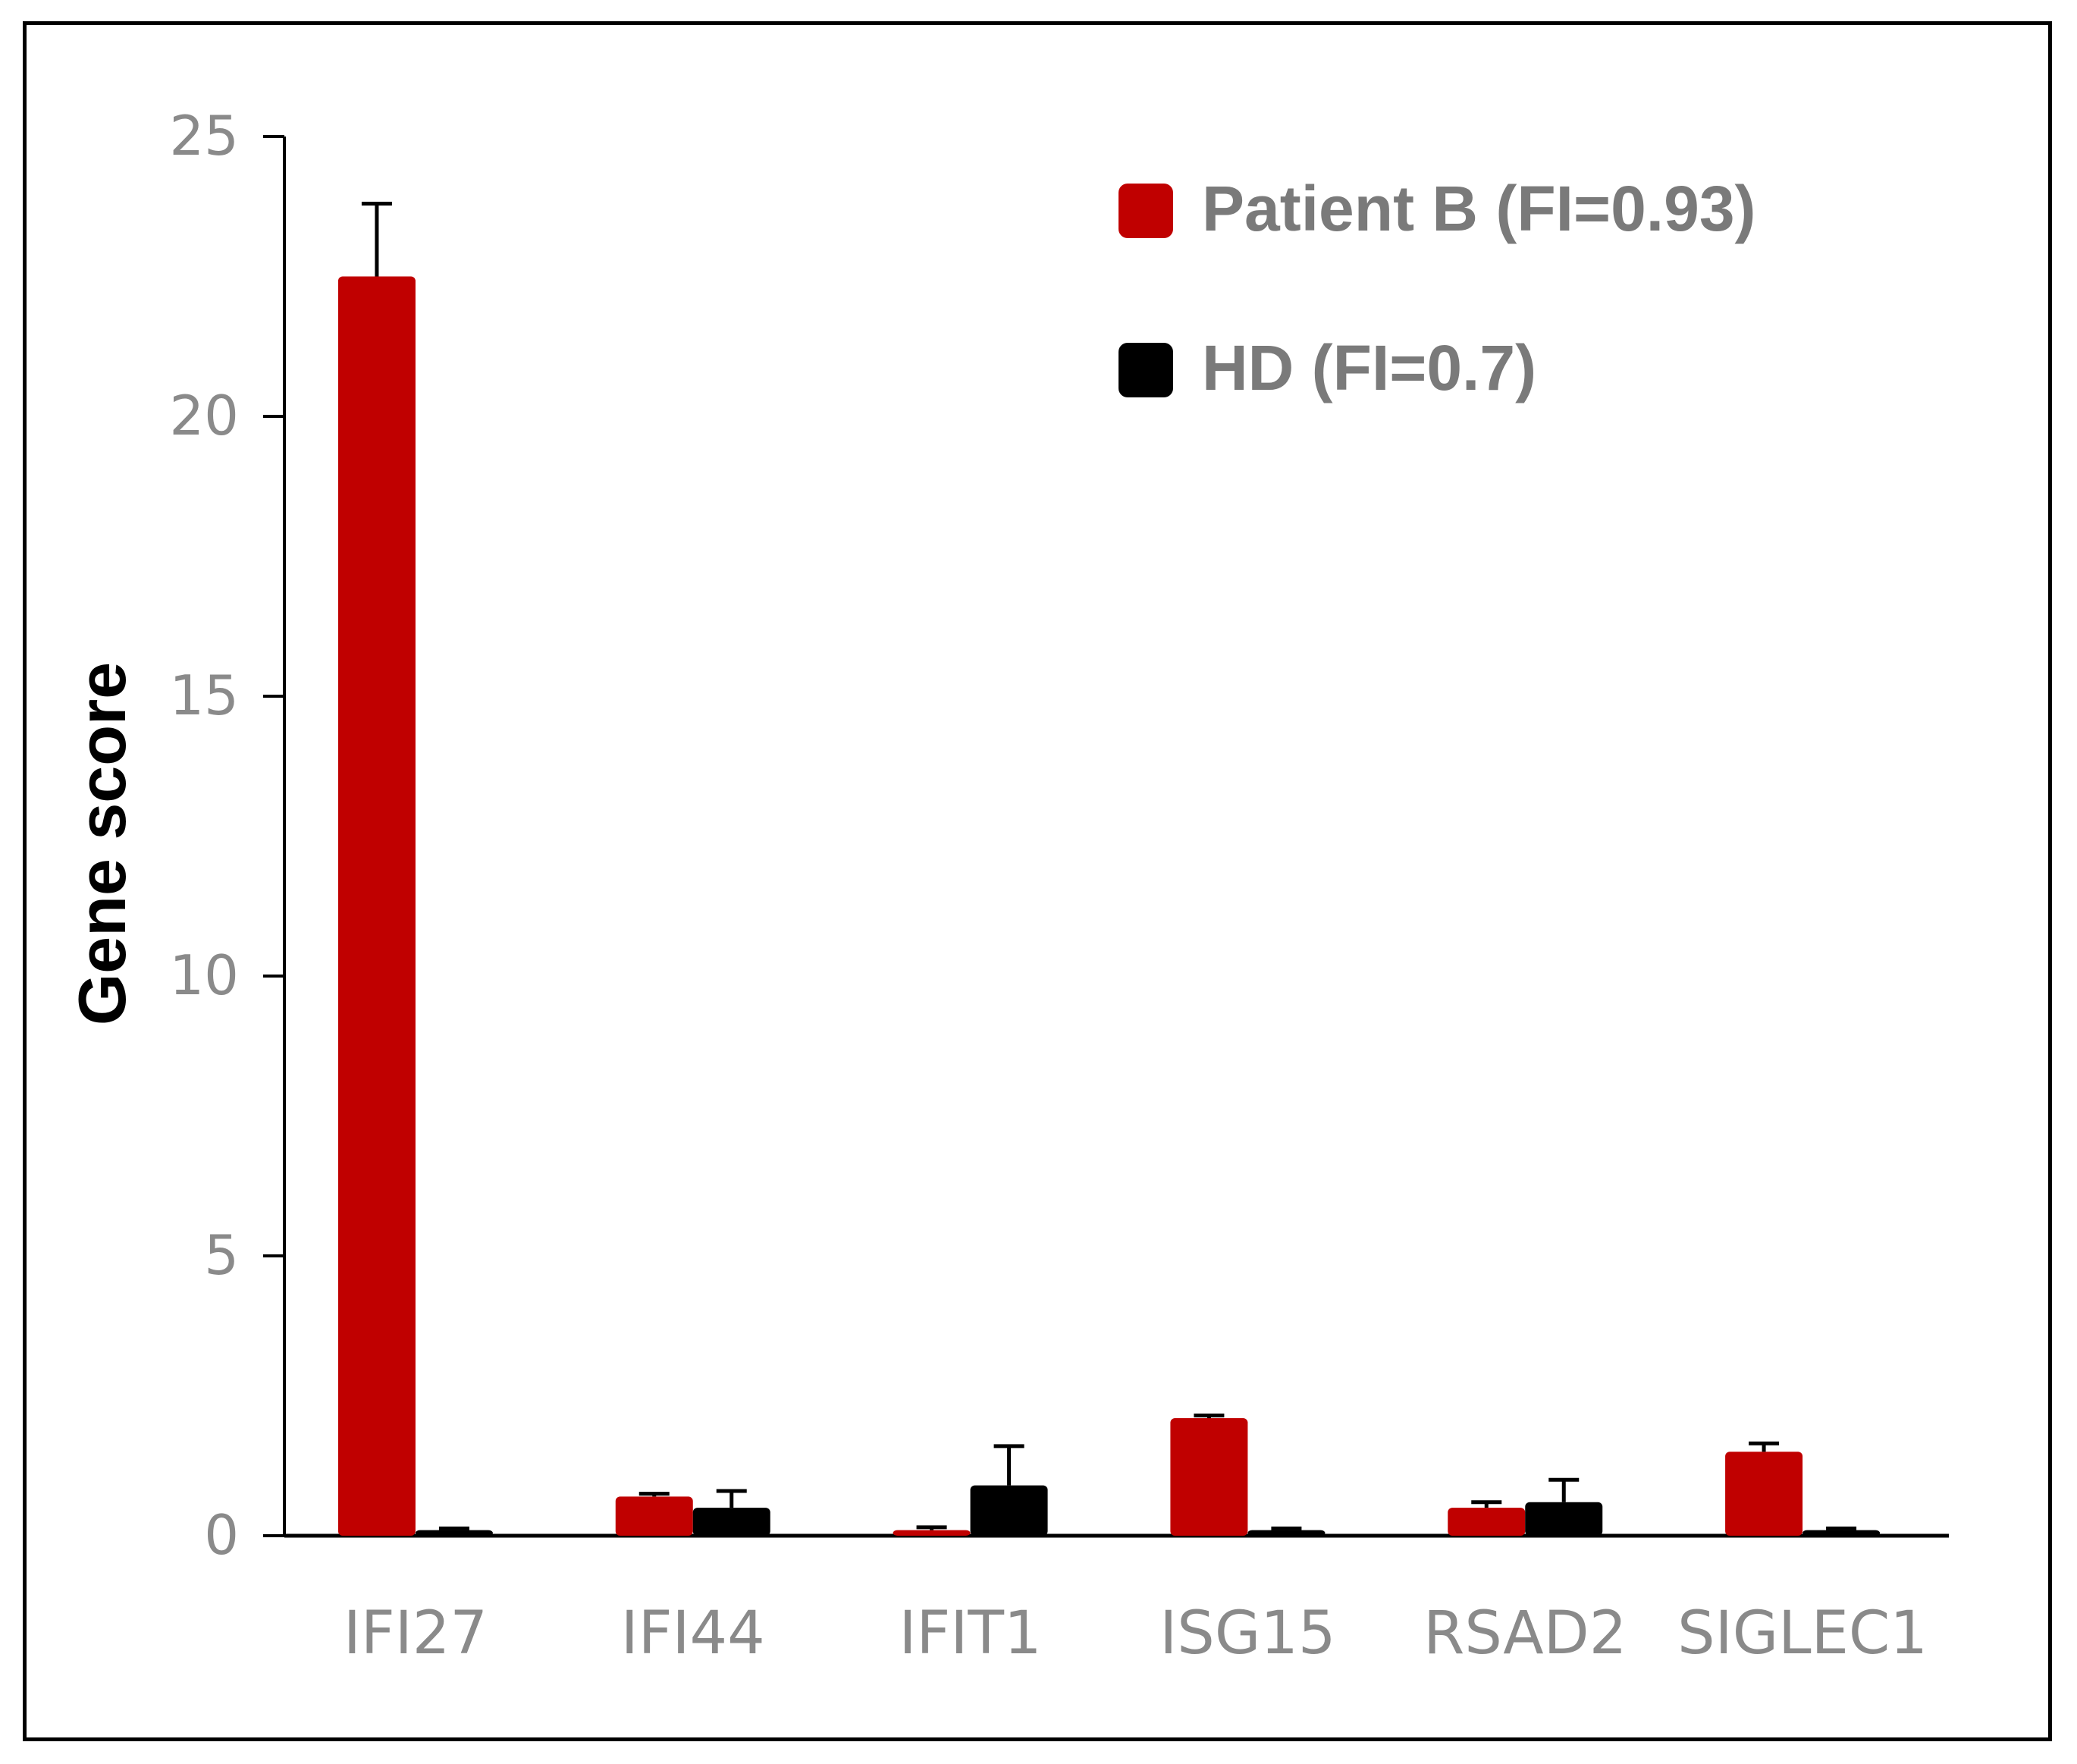 This screenshot has width=2077, height=1764. I want to click on x-tick-label: IFI44, so click(693, 1634).